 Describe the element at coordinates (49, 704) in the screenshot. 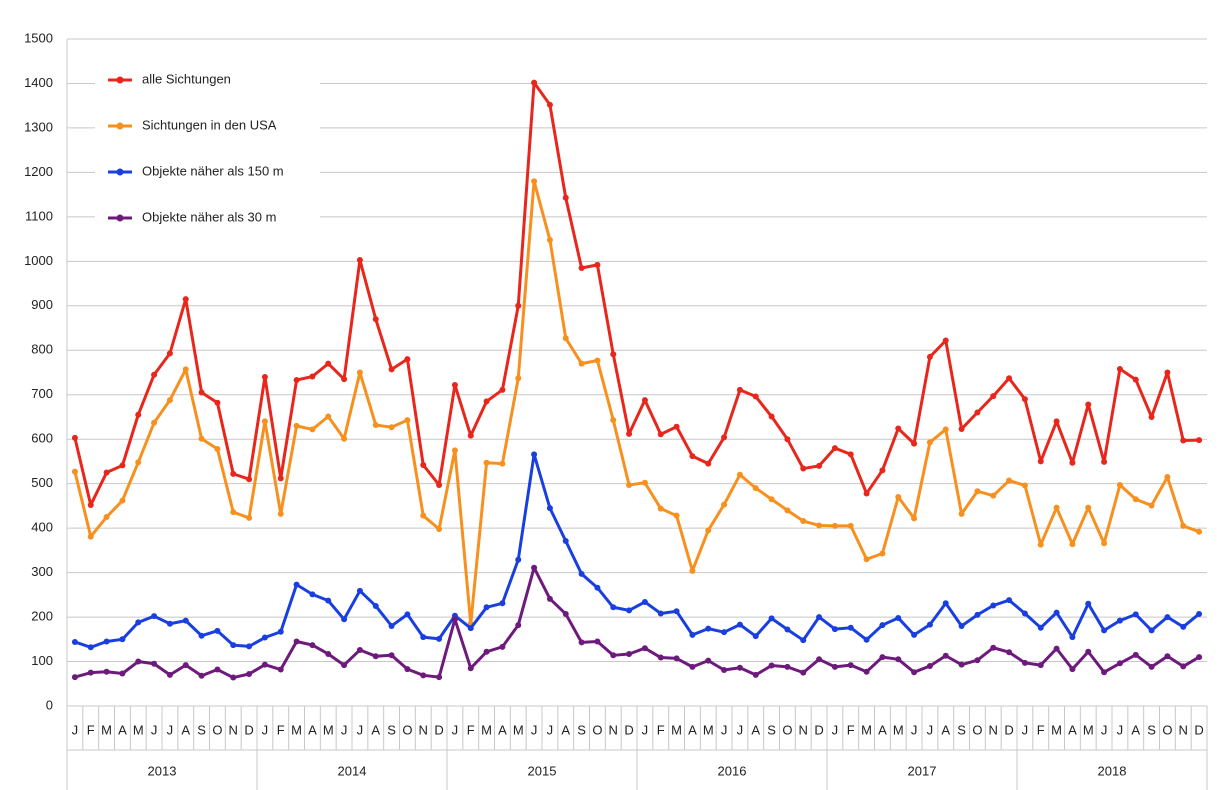

I see `y-tick-label: 0` at that location.